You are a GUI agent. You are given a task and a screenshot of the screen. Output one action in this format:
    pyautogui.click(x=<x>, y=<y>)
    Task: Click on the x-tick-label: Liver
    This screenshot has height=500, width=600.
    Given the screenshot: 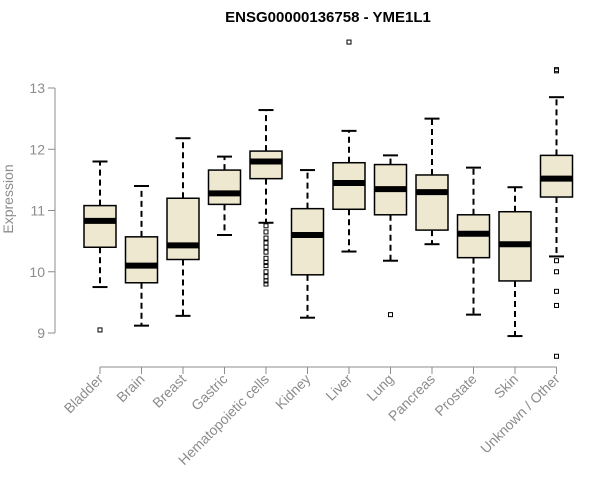 What is the action you would take?
    pyautogui.click(x=338, y=387)
    